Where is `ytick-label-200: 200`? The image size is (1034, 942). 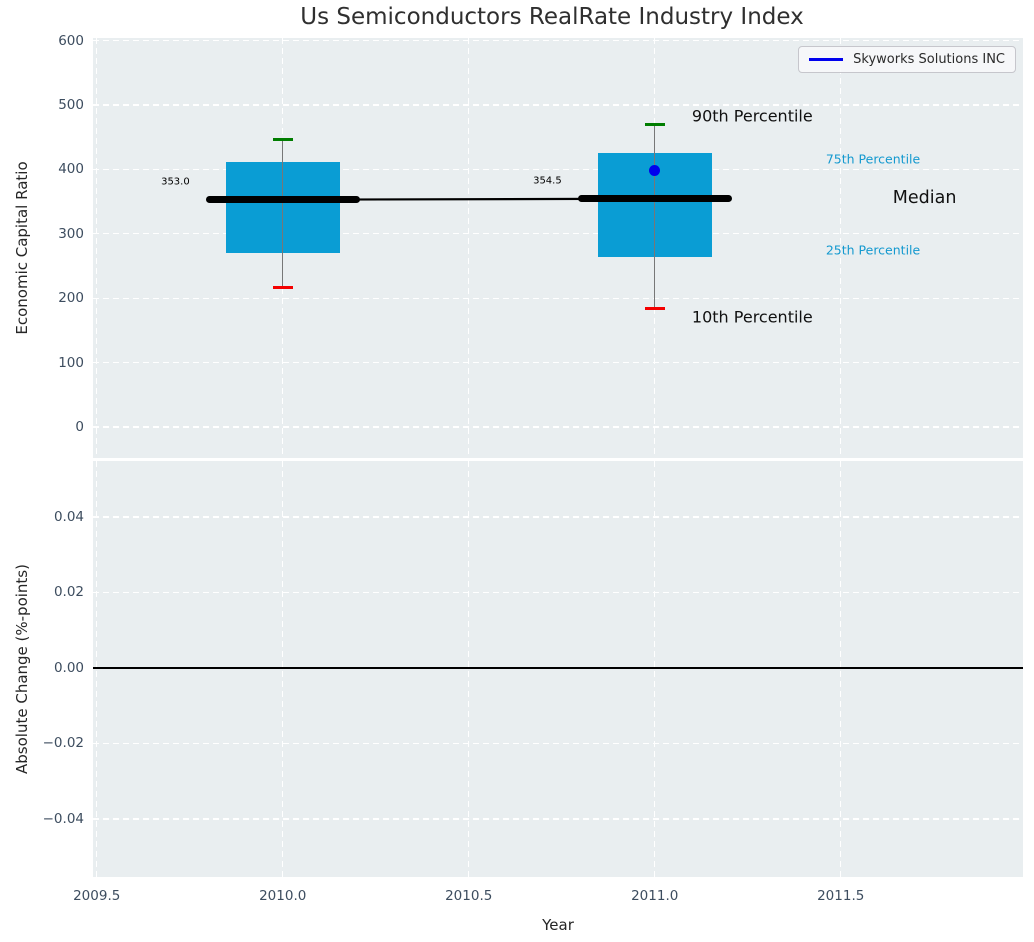
ytick-label-200: 200 is located at coordinates (71, 298).